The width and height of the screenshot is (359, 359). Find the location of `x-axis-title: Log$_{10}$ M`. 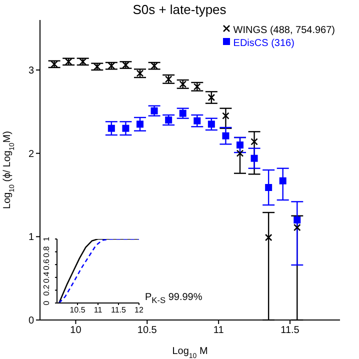

x-axis-title: Log$_{10}$ M is located at coordinates (190, 352).